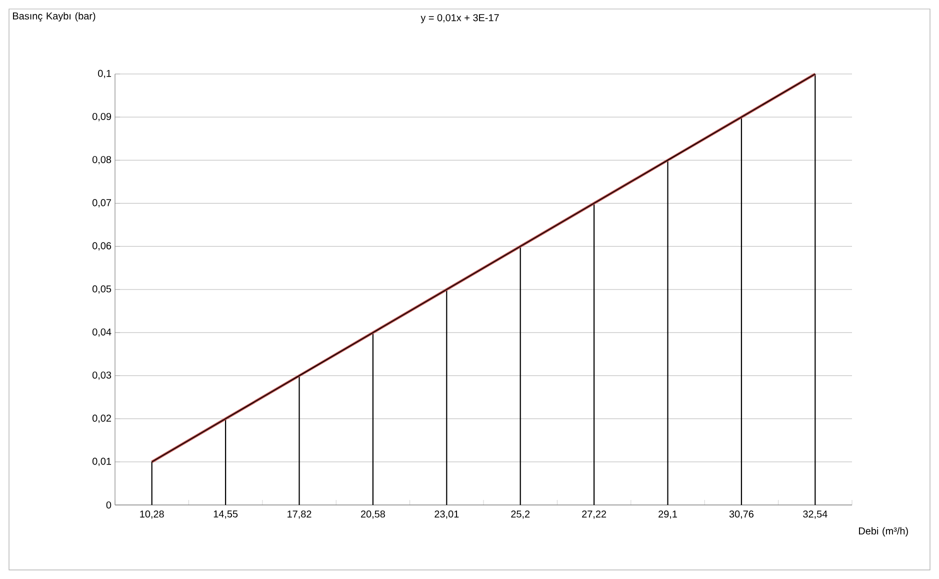 This screenshot has height=579, width=939. Describe the element at coordinates (226, 514) in the screenshot. I see `x-tick-label: 14,55` at that location.